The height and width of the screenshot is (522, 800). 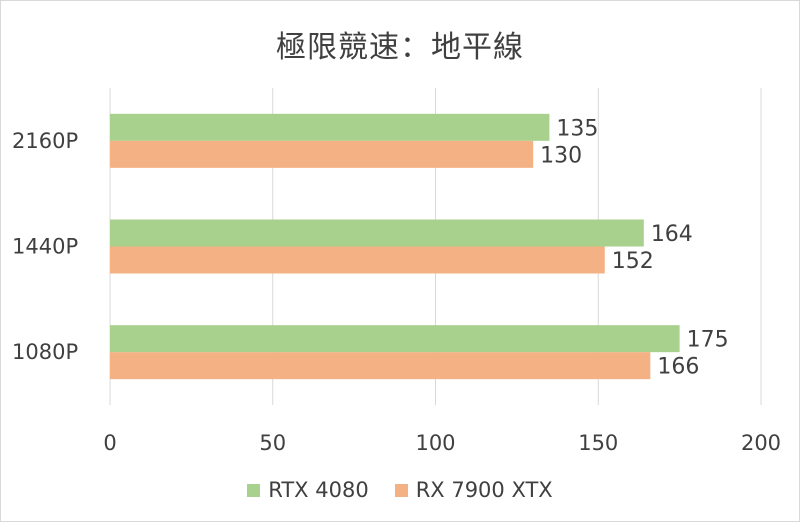 What do you see at coordinates (708, 340) in the screenshot?
I see `data-label-series-1-1080P: 175` at bounding box center [708, 340].